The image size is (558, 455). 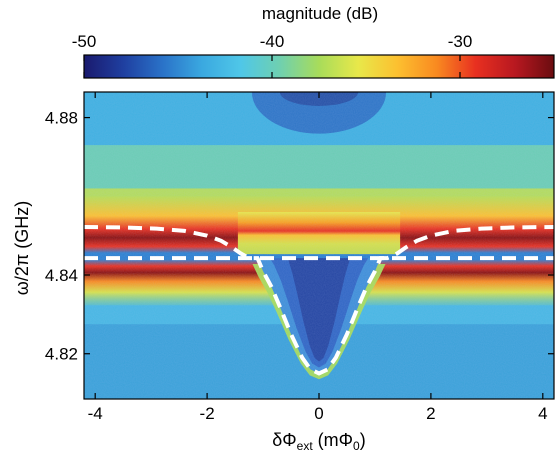 I want to click on colorbar-label: magnitude (dB), so click(x=320, y=13).